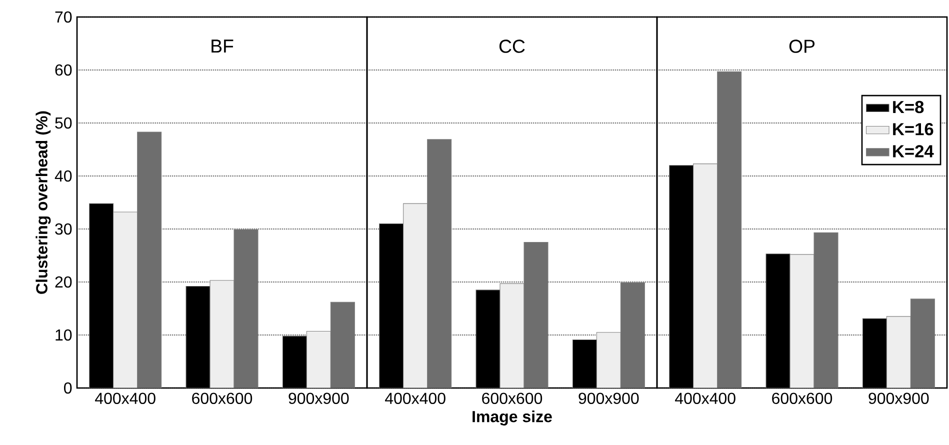  What do you see at coordinates (63, 176) in the screenshot?
I see `y-tick-label: 40` at bounding box center [63, 176].